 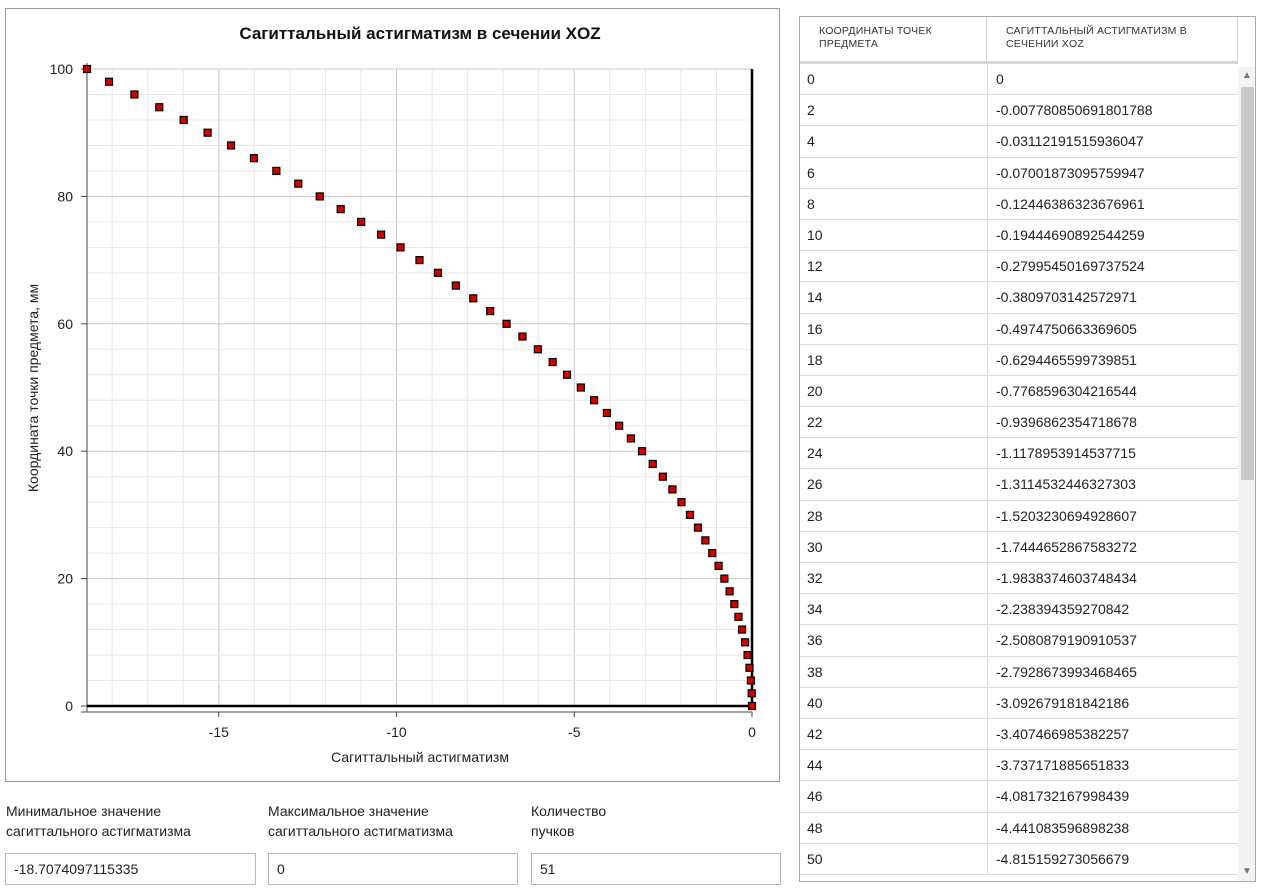 I want to click on table-row: 12 -0.27995450169737524, so click(x=1019, y=267).